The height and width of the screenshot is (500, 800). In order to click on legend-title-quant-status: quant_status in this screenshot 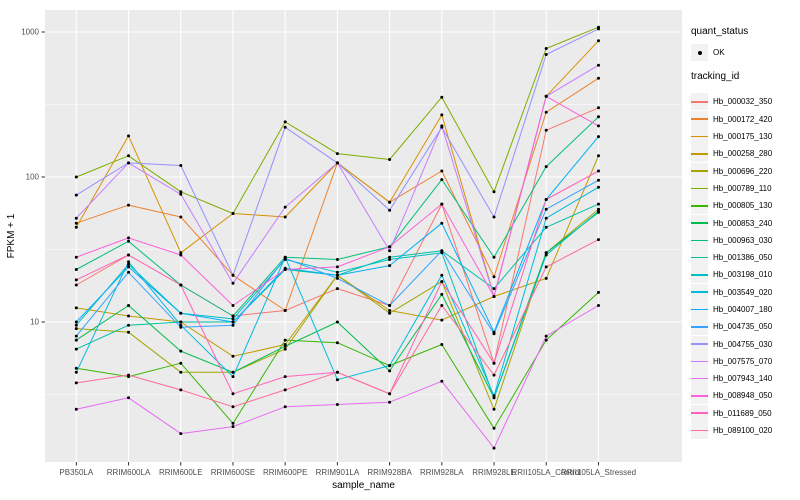, I will do `click(720, 31)`.